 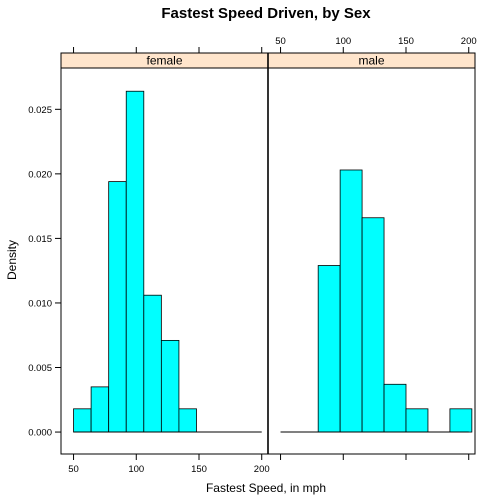 What do you see at coordinates (40, 174) in the screenshot?
I see `y-tick-label: 0.020` at bounding box center [40, 174].